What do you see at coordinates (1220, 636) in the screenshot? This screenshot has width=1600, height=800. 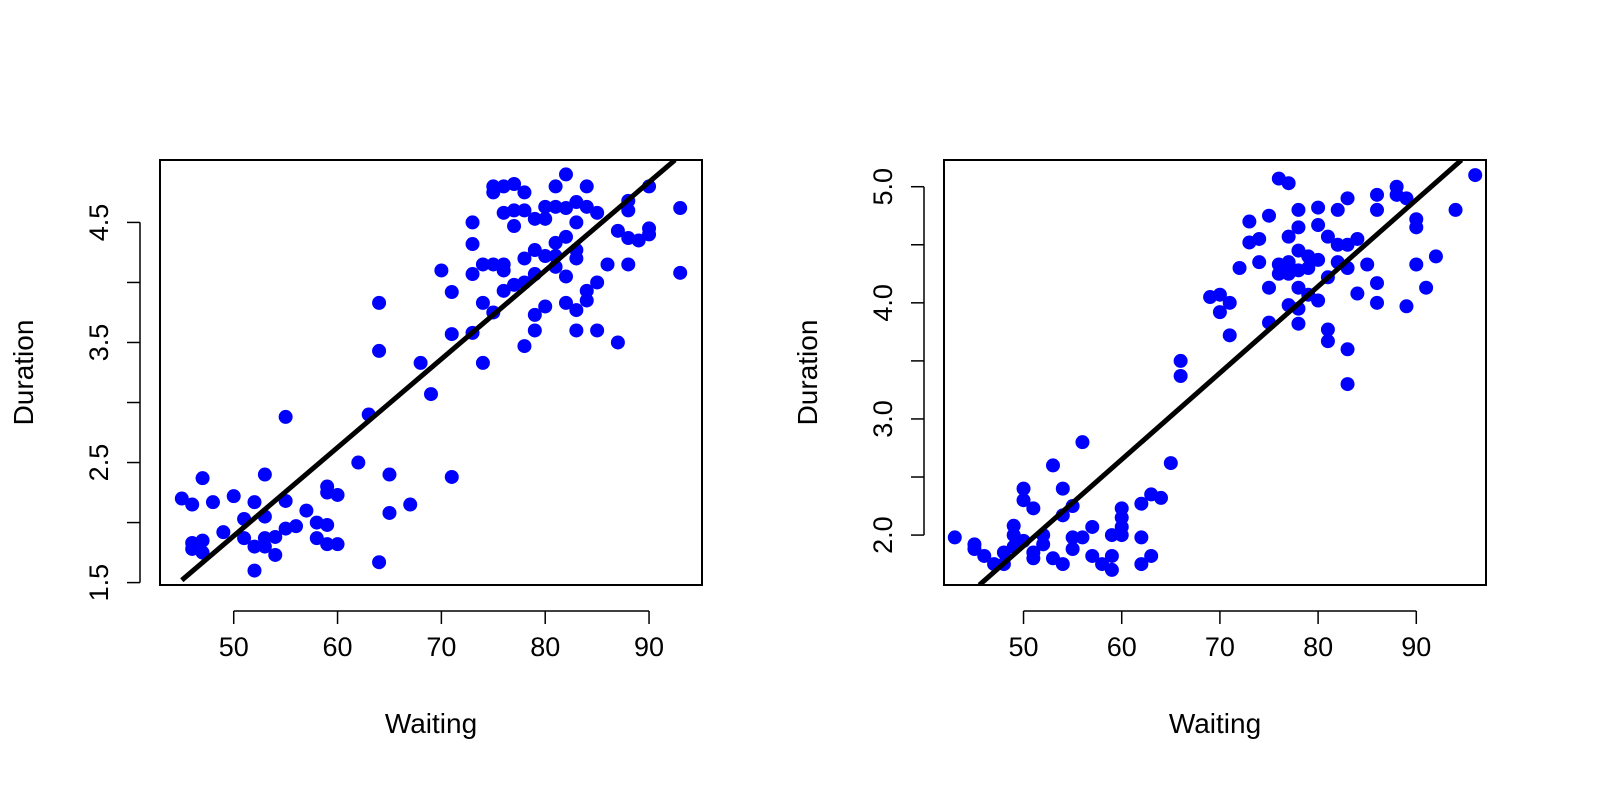 I see `x-axis: 50 60 70 80 90` at bounding box center [1220, 636].